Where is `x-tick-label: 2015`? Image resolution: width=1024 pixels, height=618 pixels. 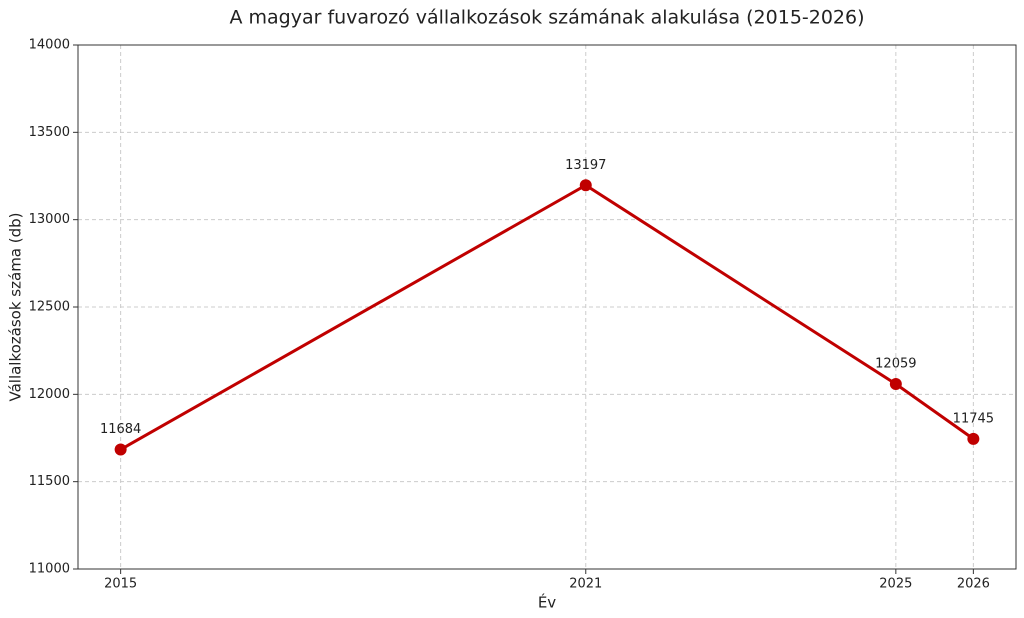 x-tick-label: 2015 is located at coordinates (120, 584).